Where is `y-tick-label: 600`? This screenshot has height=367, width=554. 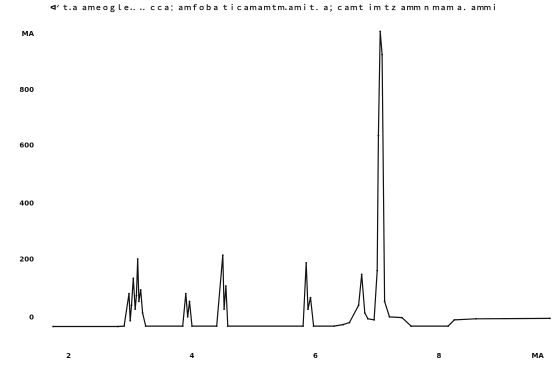 y-tick-label: 600 is located at coordinates (26, 146).